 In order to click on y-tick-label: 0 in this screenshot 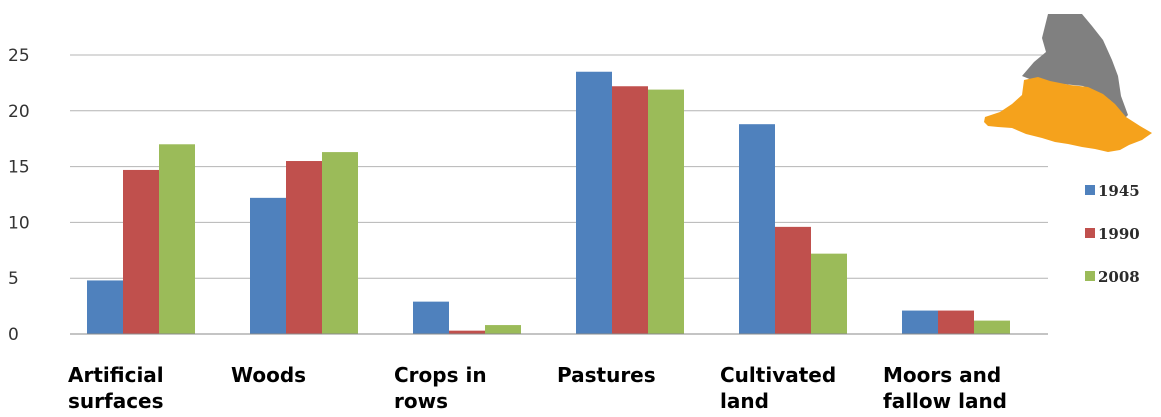, I will do `click(13, 335)`.